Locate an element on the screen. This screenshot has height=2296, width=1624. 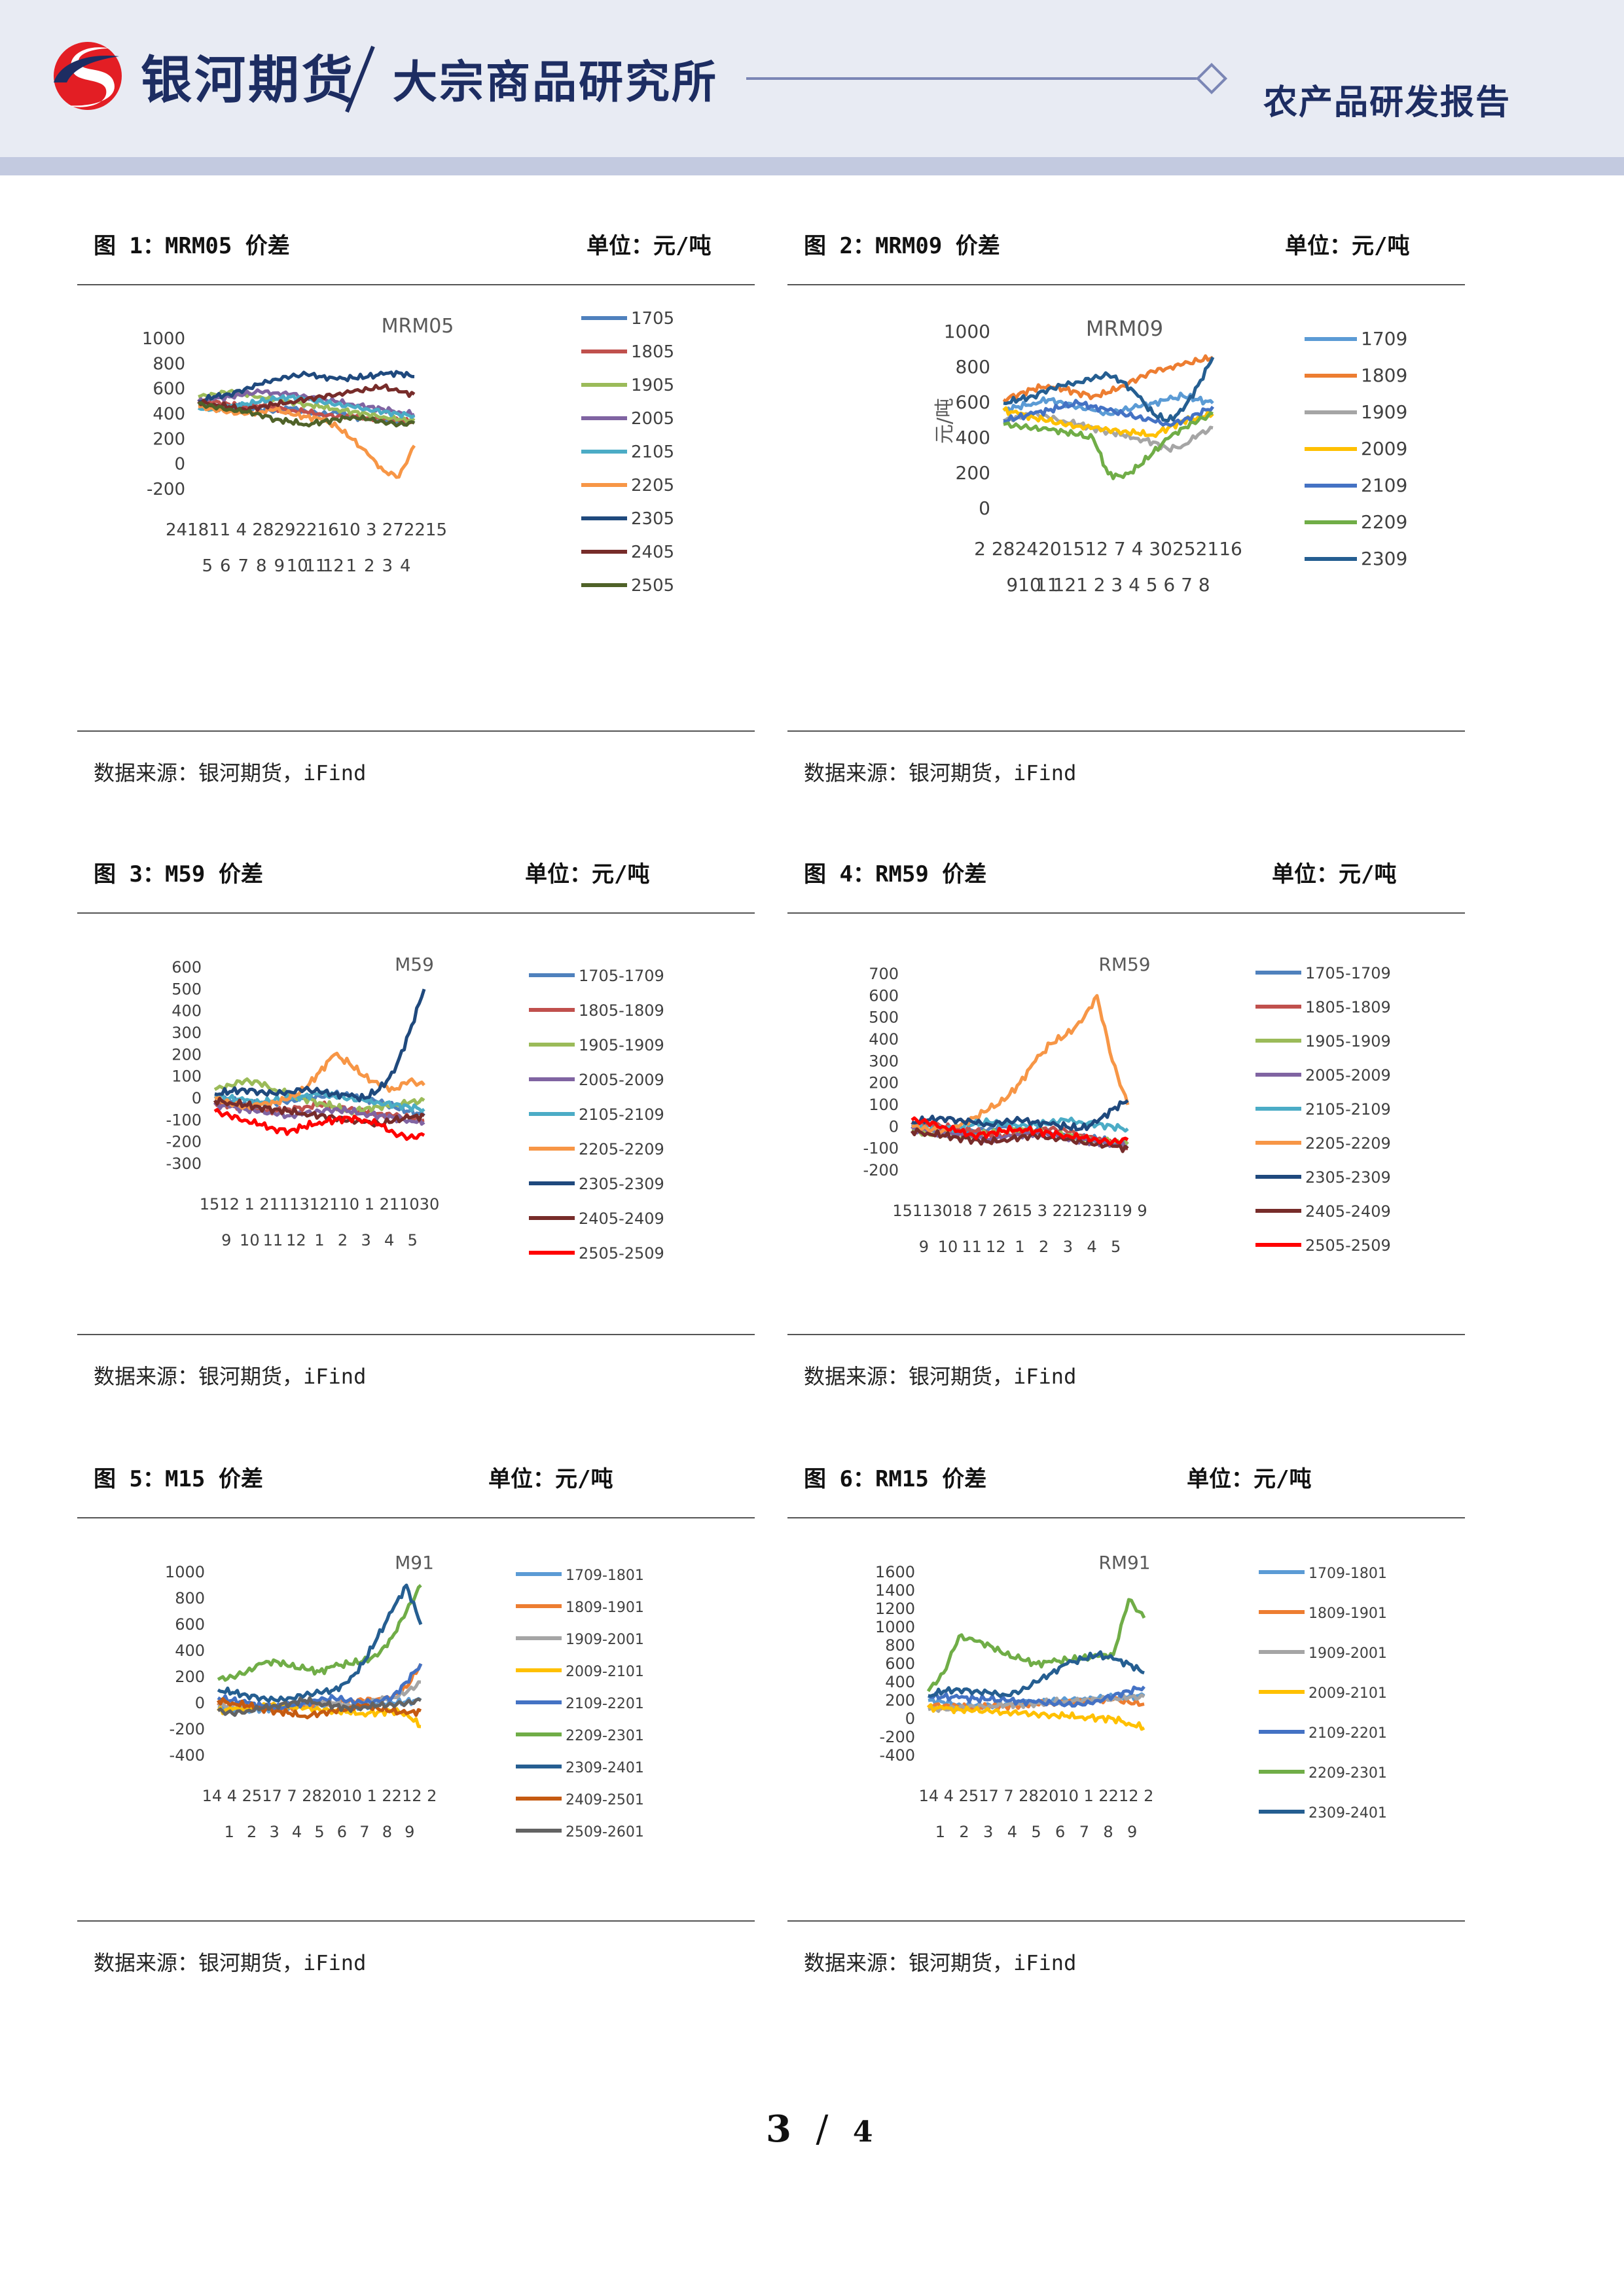
legend-label: 2105-2109 is located at coordinates (621, 1114).